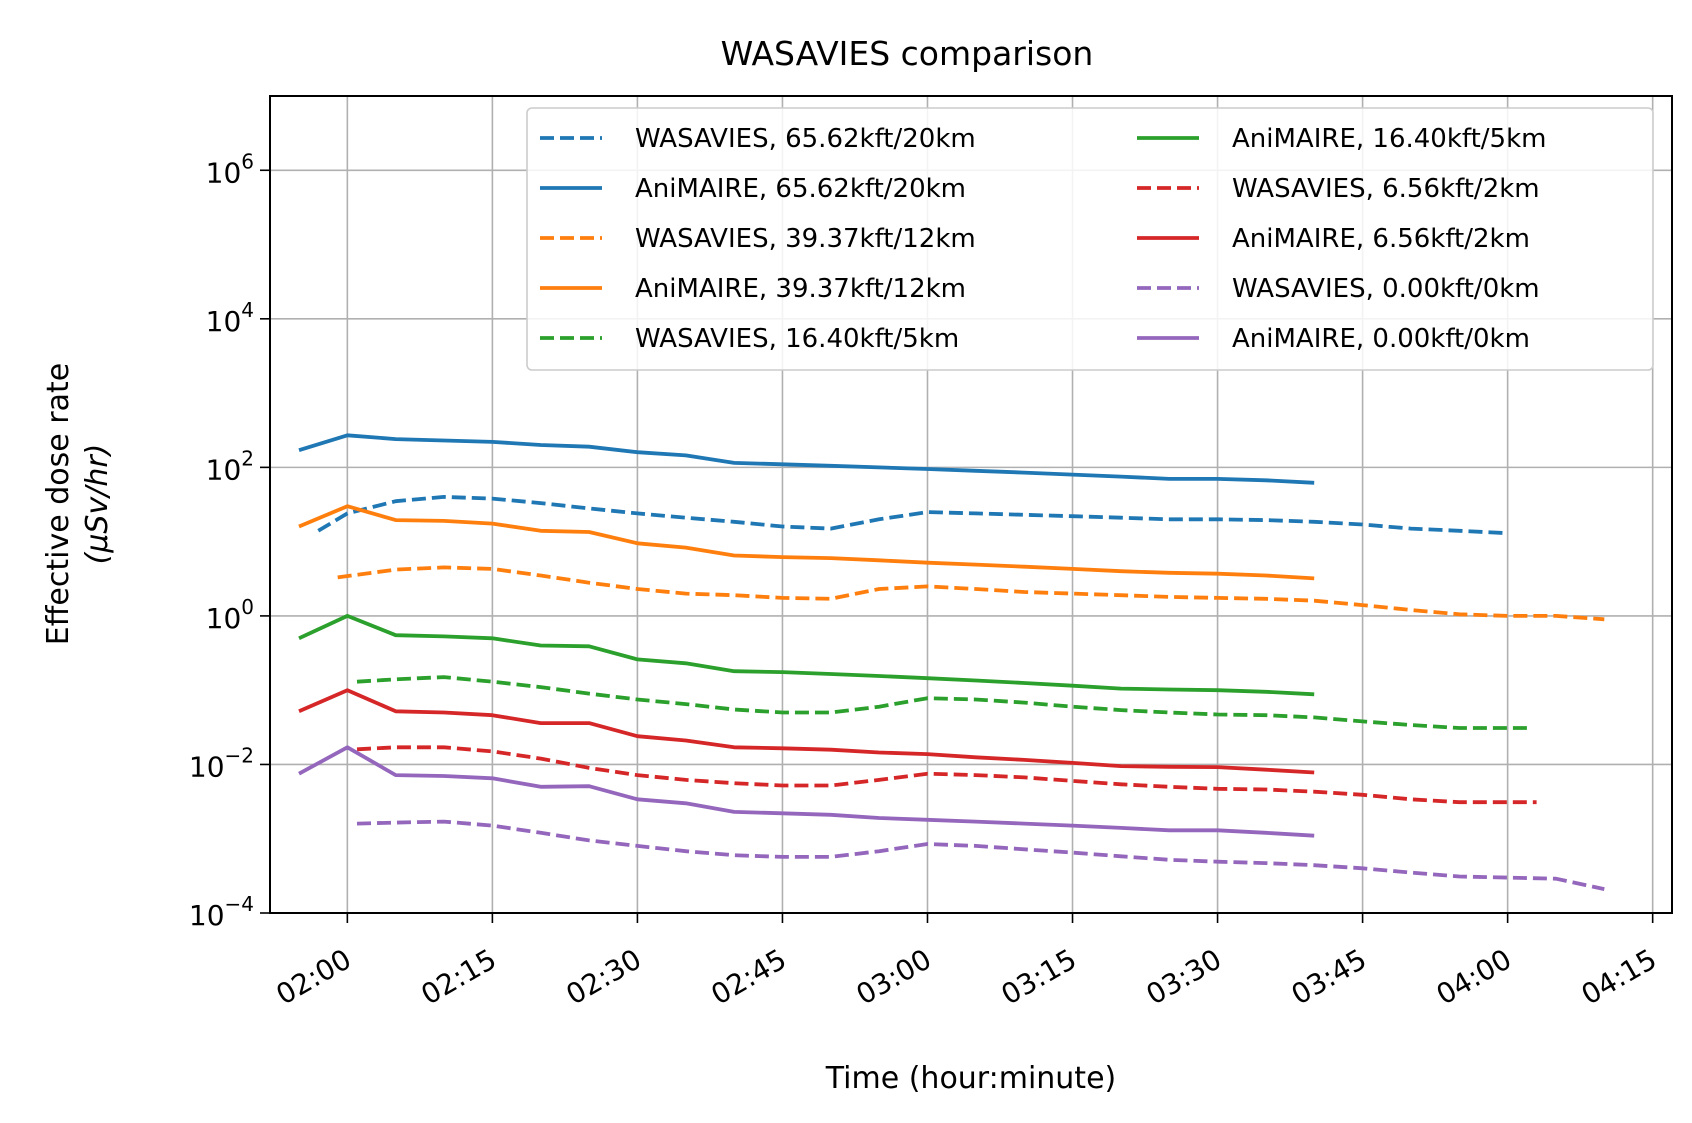 This screenshot has width=1692, height=1123. What do you see at coordinates (805, 239) in the screenshot?
I see `legend-label: WASAVIES, 39.37kft/12km` at bounding box center [805, 239].